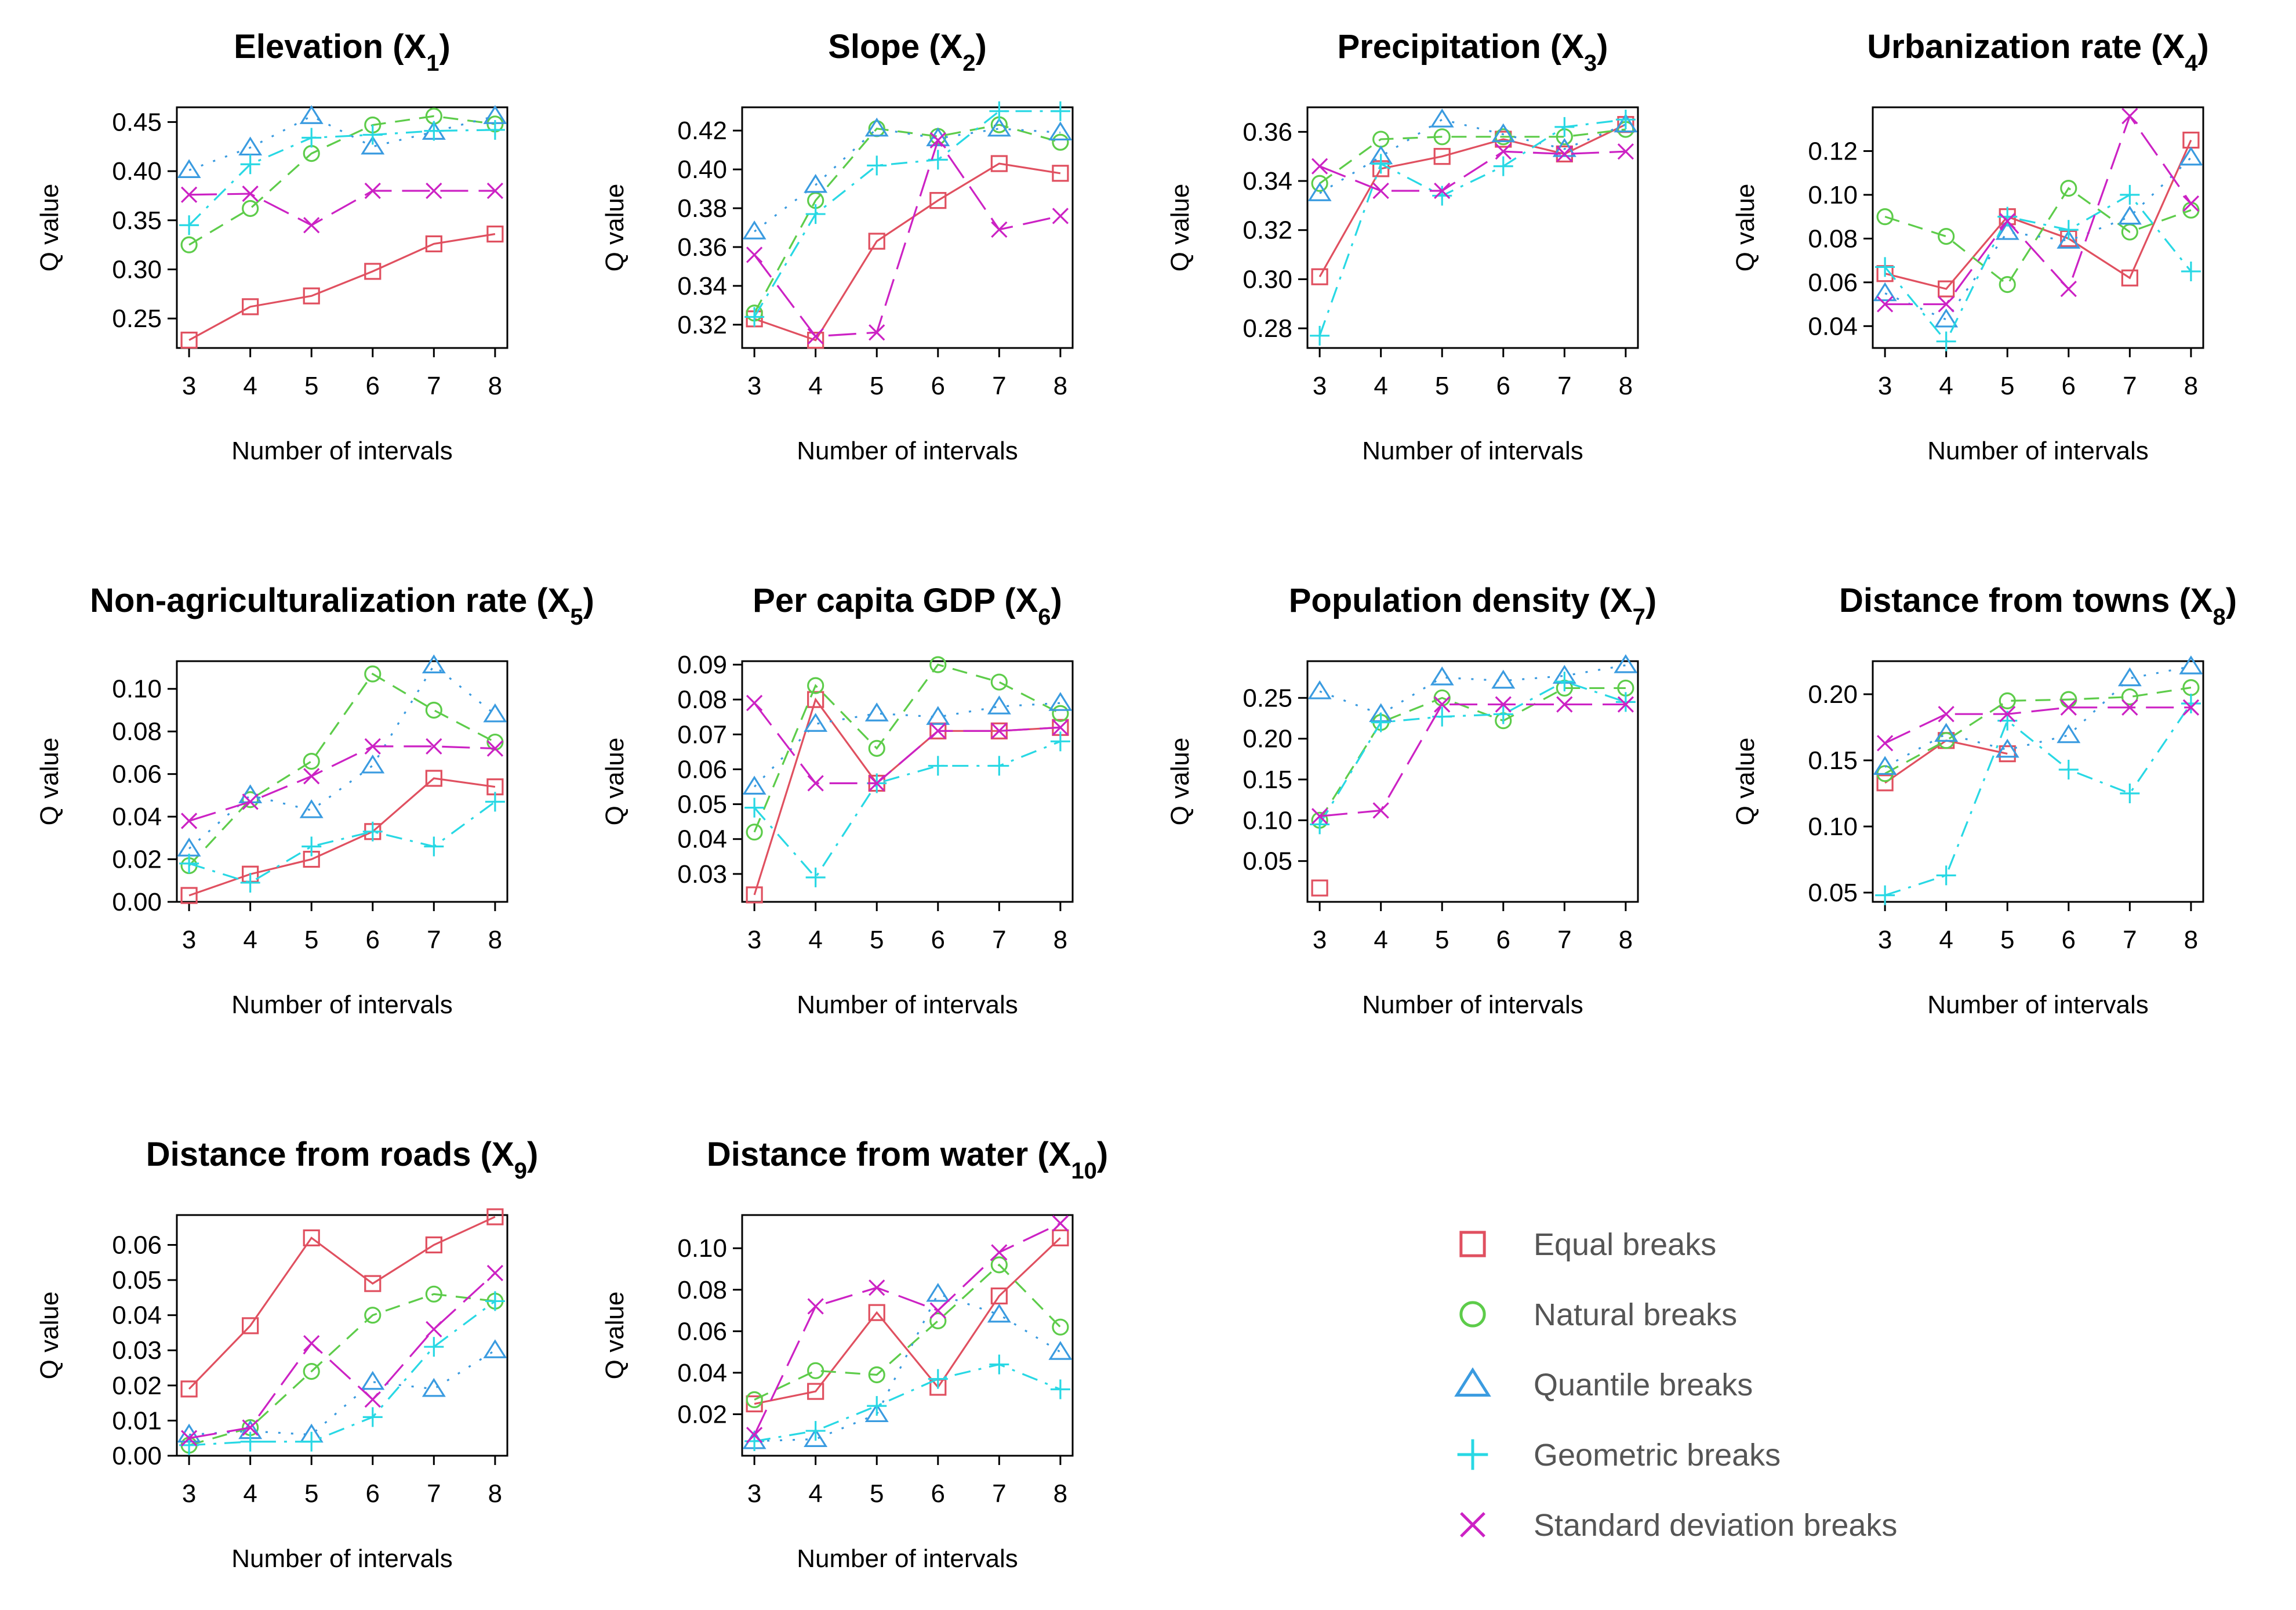 The image size is (2296, 1610). I want to click on y-axis-label: Q value, so click(615, 228).